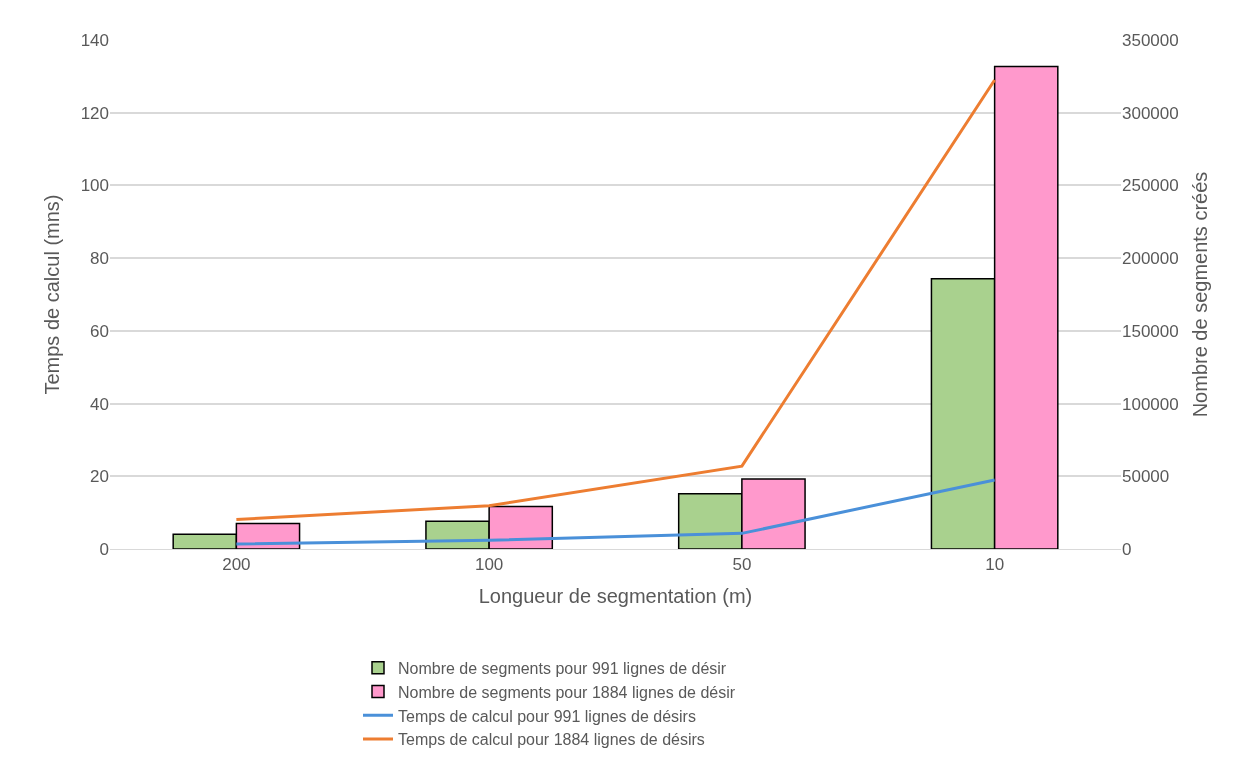  What do you see at coordinates (94, 113) in the screenshot?
I see `y-tick-label: 120` at bounding box center [94, 113].